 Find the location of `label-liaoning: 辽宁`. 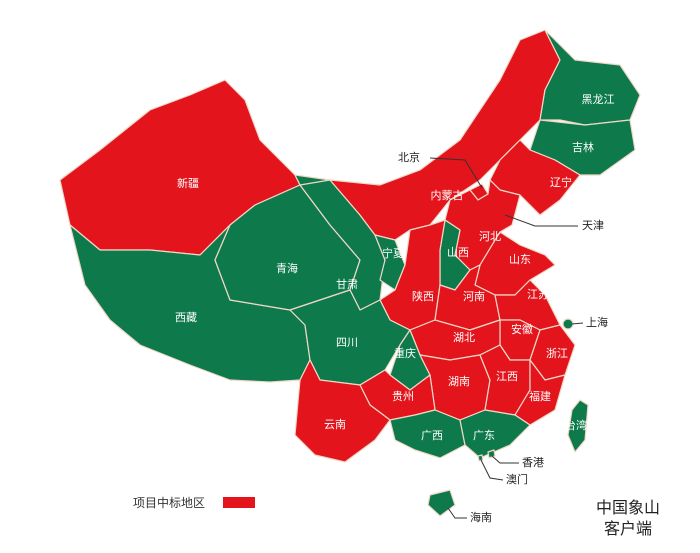

label-liaoning: 辽宁 is located at coordinates (561, 182).